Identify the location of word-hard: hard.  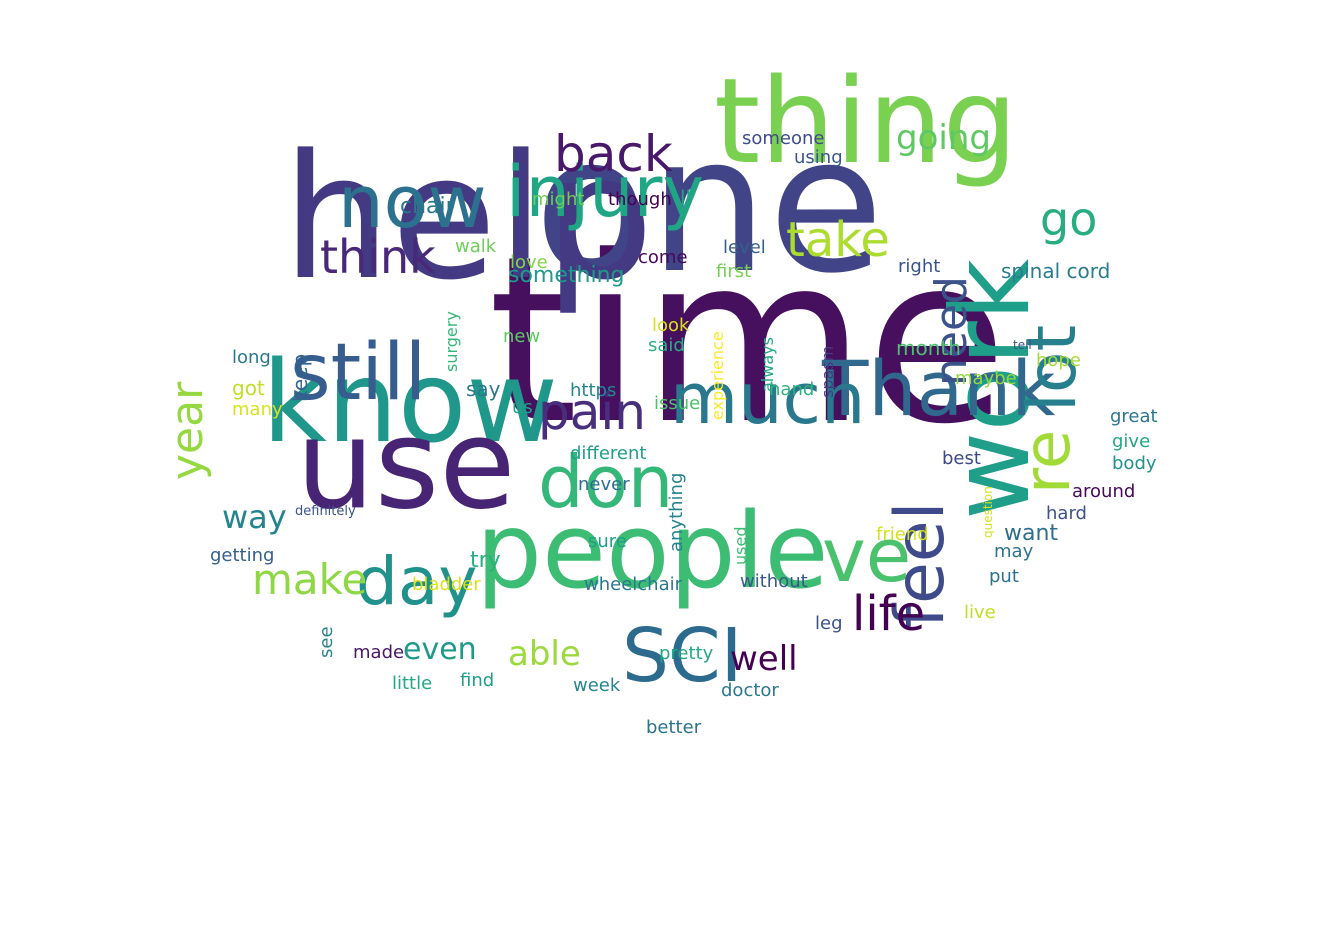
(1066, 513).